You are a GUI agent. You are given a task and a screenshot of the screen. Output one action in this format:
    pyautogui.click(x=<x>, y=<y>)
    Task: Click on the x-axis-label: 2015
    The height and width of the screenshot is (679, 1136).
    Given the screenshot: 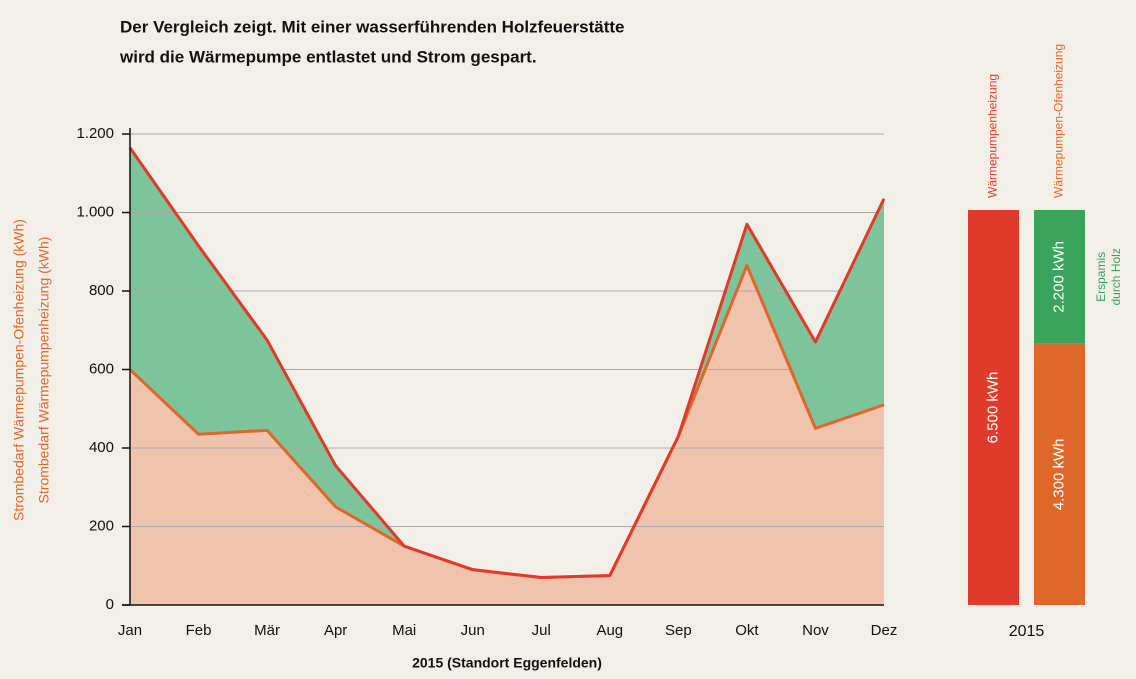 What is the action you would take?
    pyautogui.click(x=1027, y=631)
    